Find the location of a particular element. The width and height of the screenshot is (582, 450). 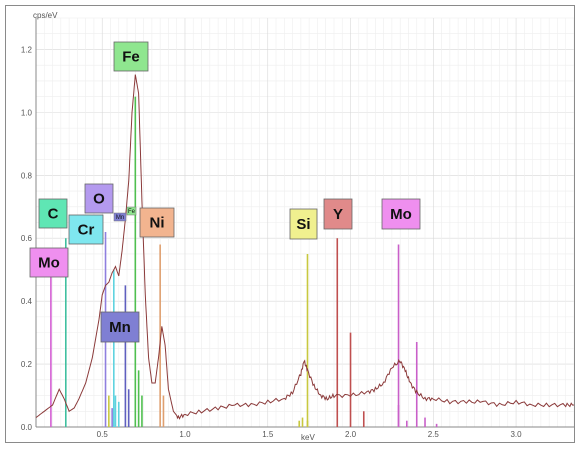

element-label-fe: Fe is located at coordinates (131, 56).